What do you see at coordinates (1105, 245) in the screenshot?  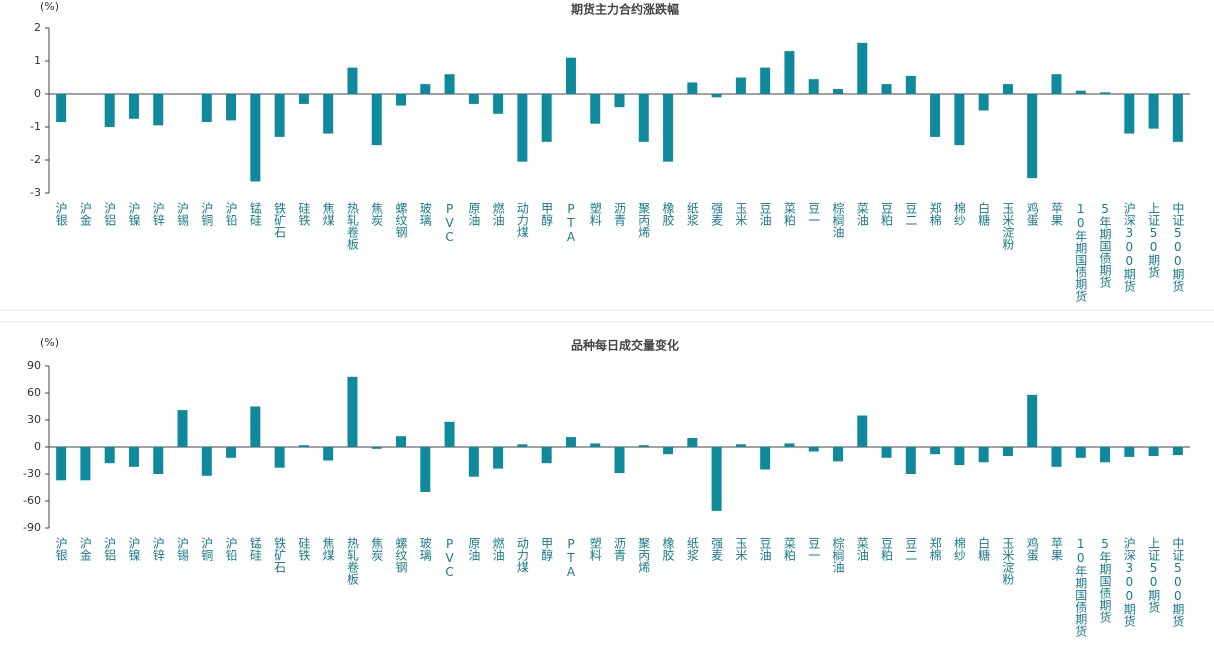 I see `x-tick-label: 5年期国债期货` at bounding box center [1105, 245].